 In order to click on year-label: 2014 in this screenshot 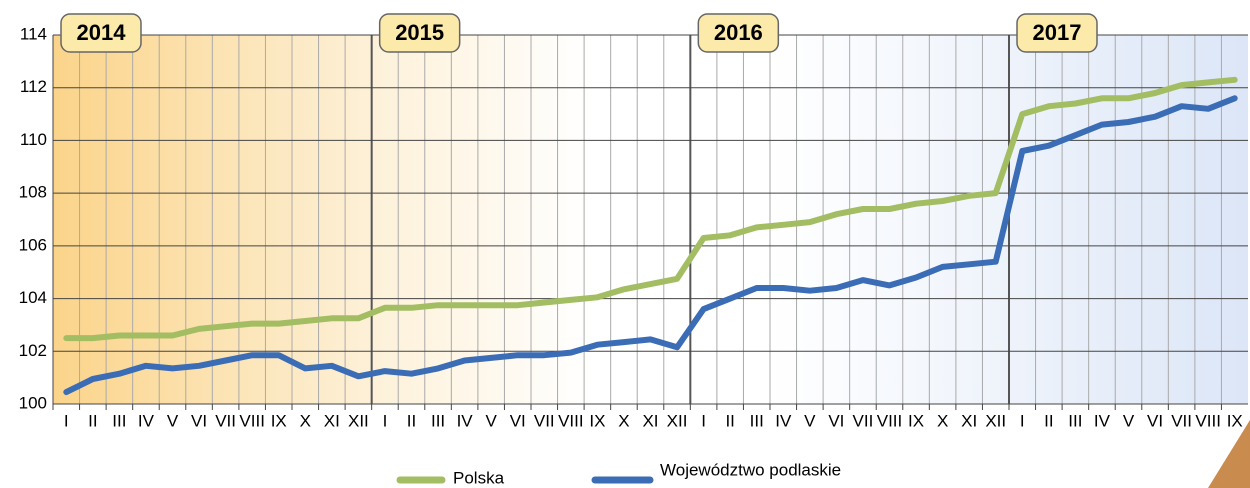, I will do `click(102, 32)`.